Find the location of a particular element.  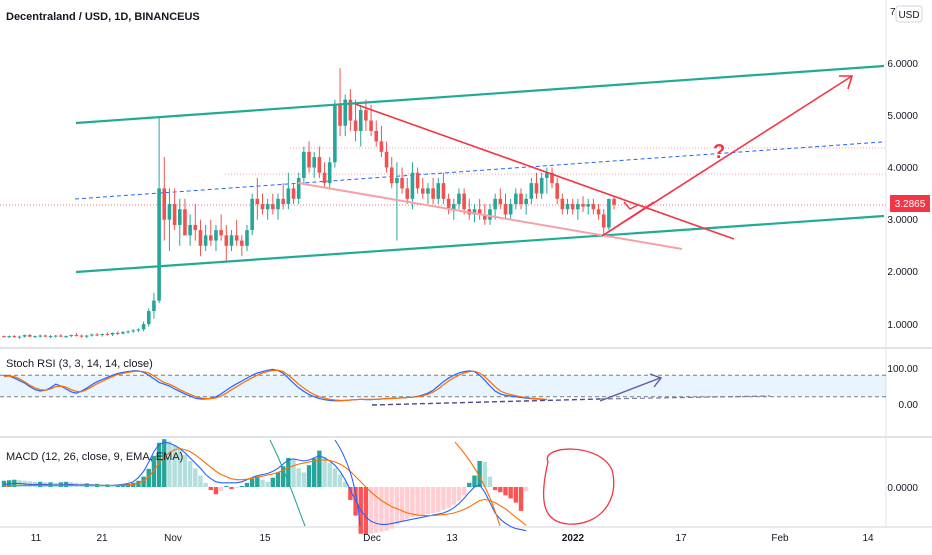

macd-overlays is located at coordinates (442, 483).